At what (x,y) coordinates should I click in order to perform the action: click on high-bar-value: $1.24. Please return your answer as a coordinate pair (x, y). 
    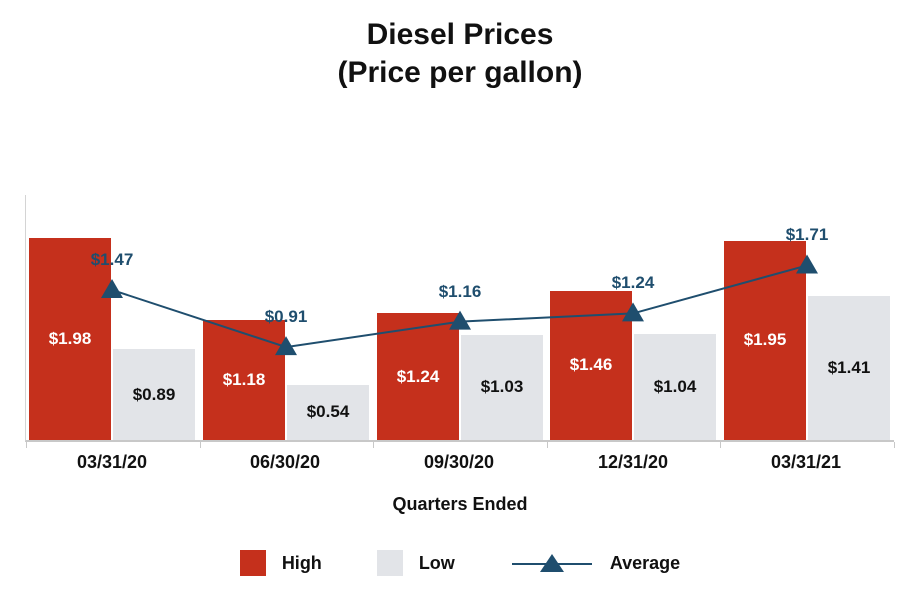
    Looking at the image, I should click on (418, 376).